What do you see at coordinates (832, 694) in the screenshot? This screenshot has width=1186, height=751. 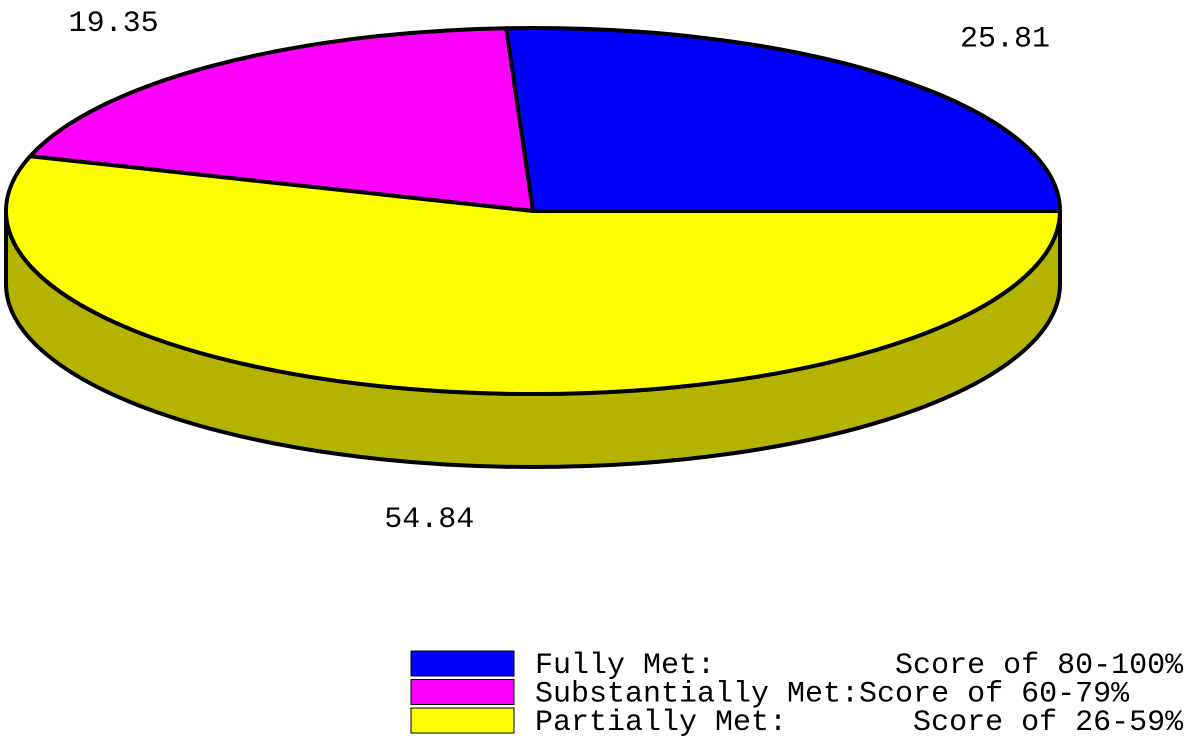 I see `legend-label: Substantially Met:Score of 60-79%` at bounding box center [832, 694].